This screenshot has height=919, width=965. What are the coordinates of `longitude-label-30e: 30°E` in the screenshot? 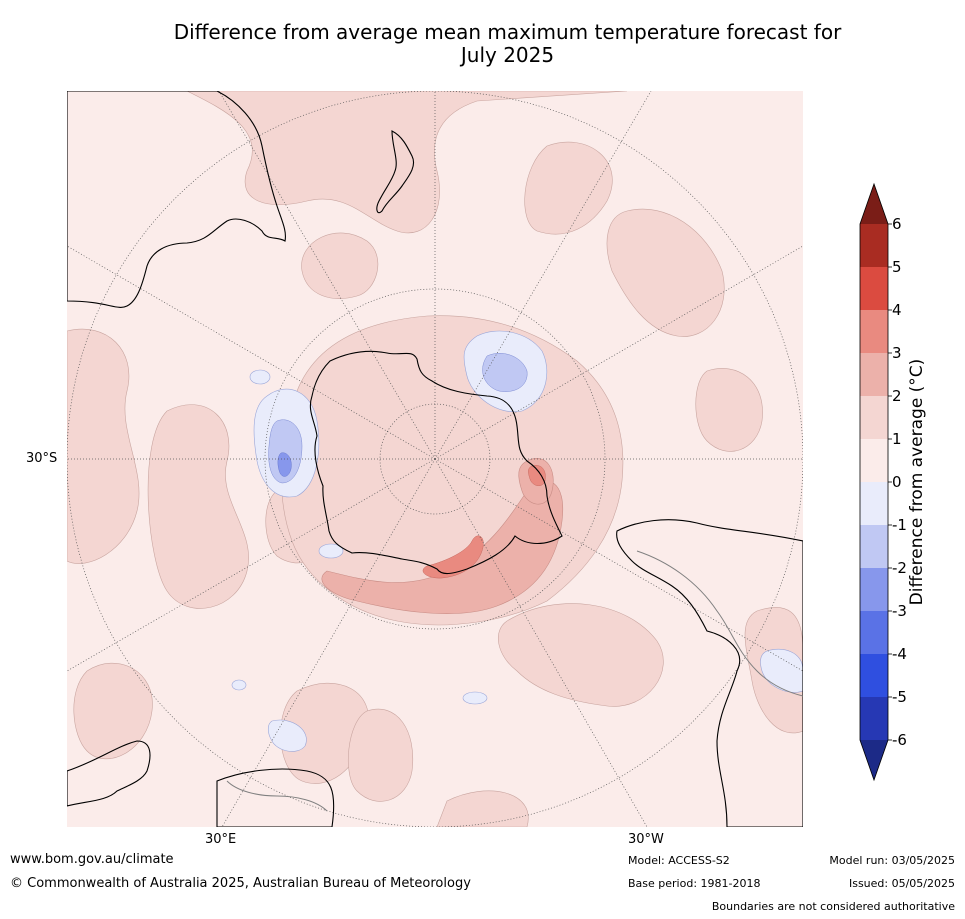 It's located at (221, 839).